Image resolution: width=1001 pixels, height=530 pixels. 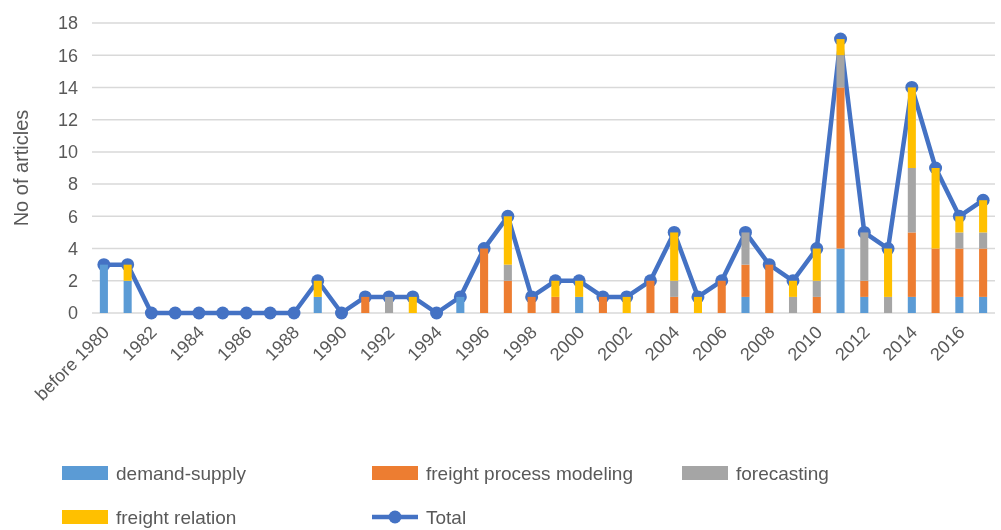 What do you see at coordinates (67, 87) in the screenshot?
I see `y-tick-label: 14` at bounding box center [67, 87].